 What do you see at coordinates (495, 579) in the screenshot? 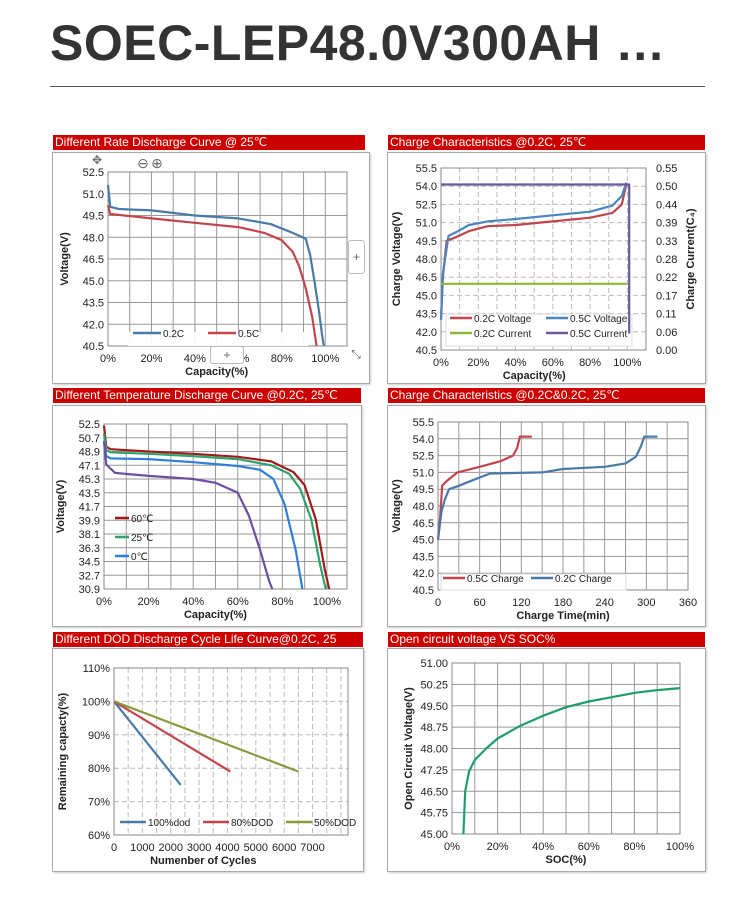
I see `legend-label: 0.5C Charge` at bounding box center [495, 579].